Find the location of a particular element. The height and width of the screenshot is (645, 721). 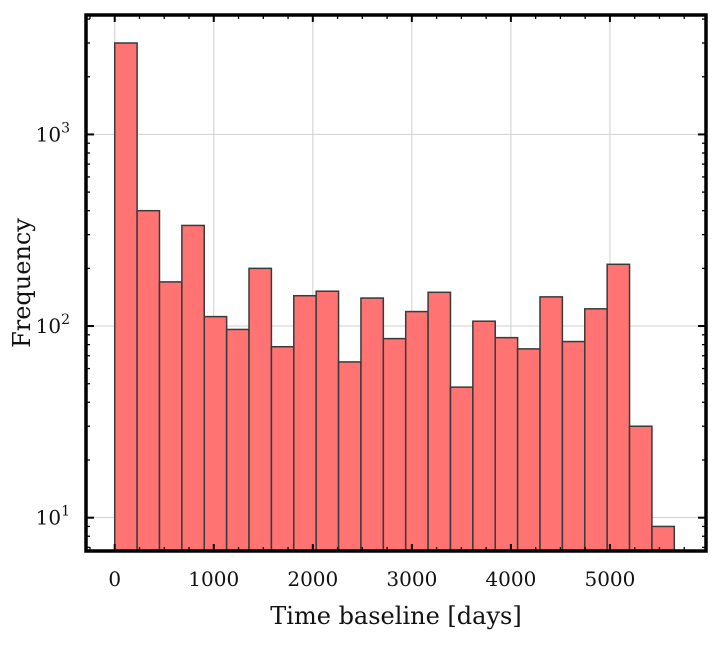

y-axis-label: Frequency is located at coordinates (22, 283).